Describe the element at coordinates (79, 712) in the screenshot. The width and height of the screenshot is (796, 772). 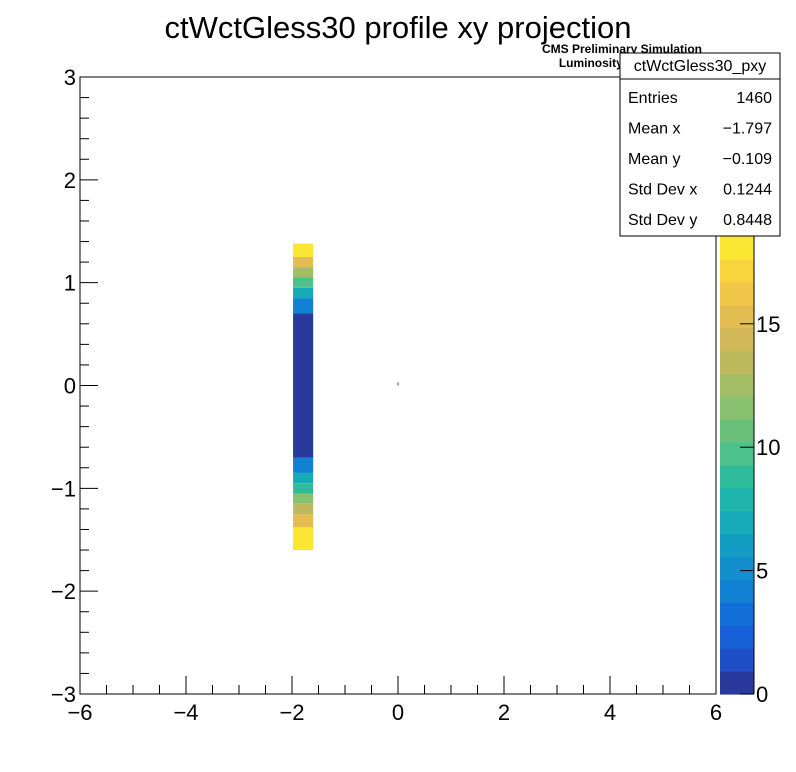
I see `x-tick-label: −6` at that location.